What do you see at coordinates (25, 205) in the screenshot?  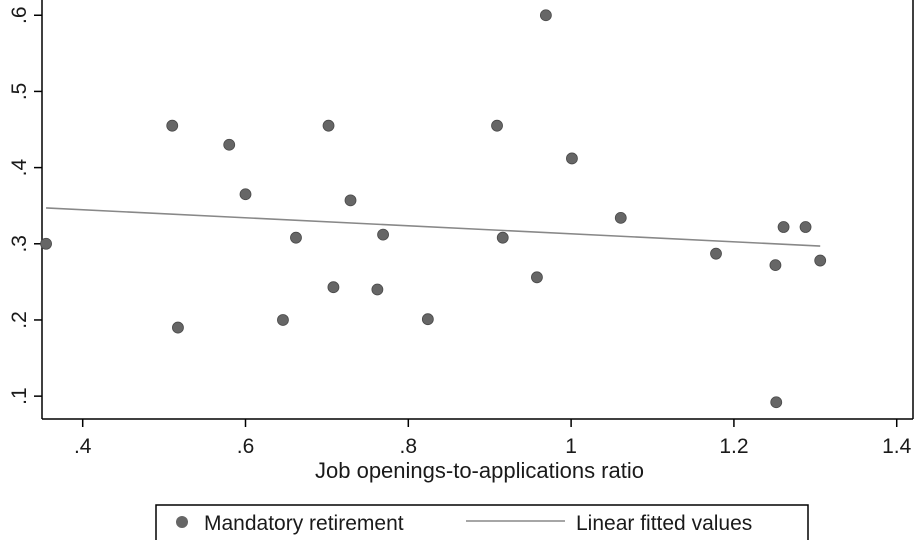 I see `y-axis: .1 .2 .3 .4 .5 .6` at bounding box center [25, 205].